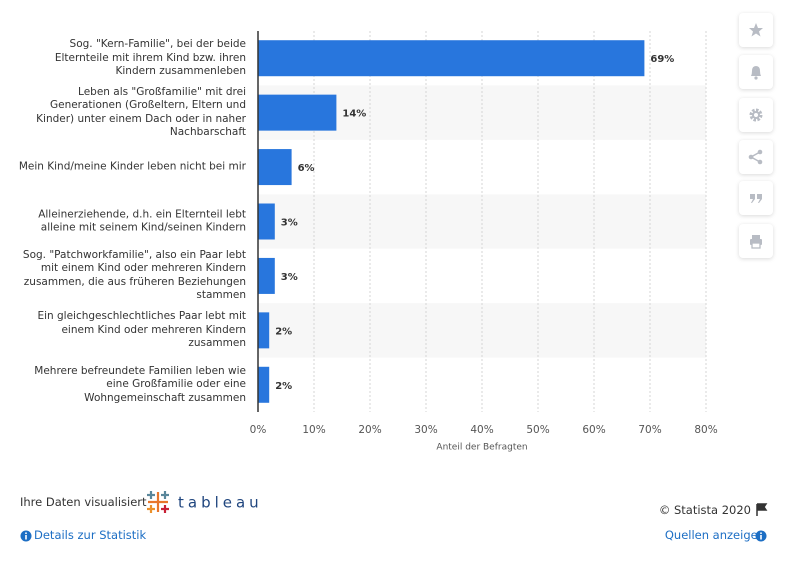 Image resolution: width=793 pixels, height=564 pixels. What do you see at coordinates (369, 430) in the screenshot?
I see `x-tick-label: 20%` at bounding box center [369, 430].